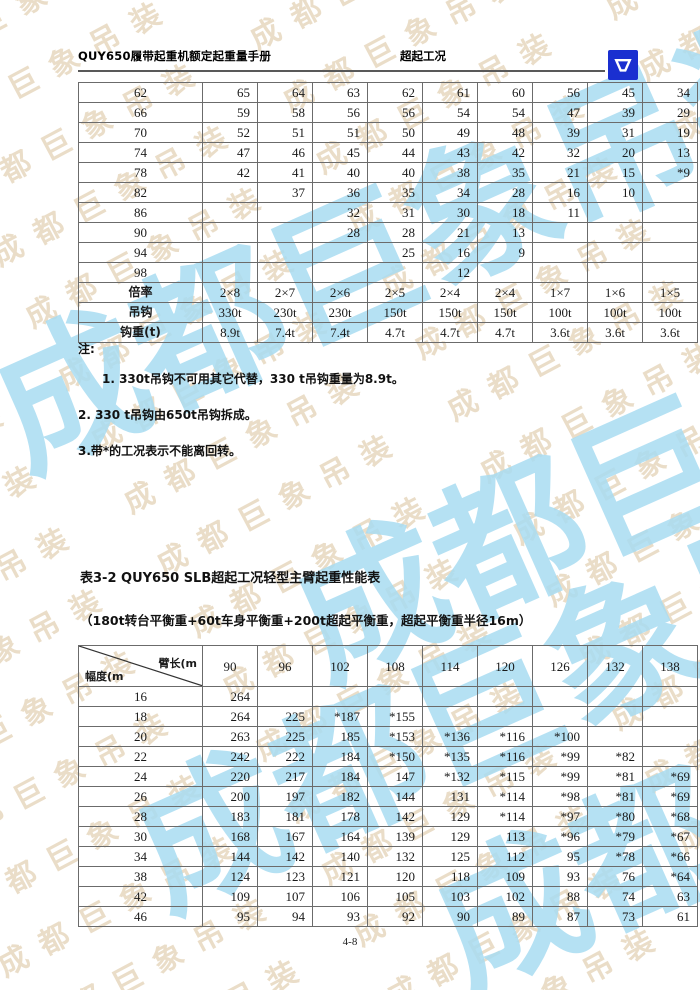 This screenshot has width=700, height=990. Describe the element at coordinates (230, 856) in the screenshot. I see `table-cell: 144` at that location.